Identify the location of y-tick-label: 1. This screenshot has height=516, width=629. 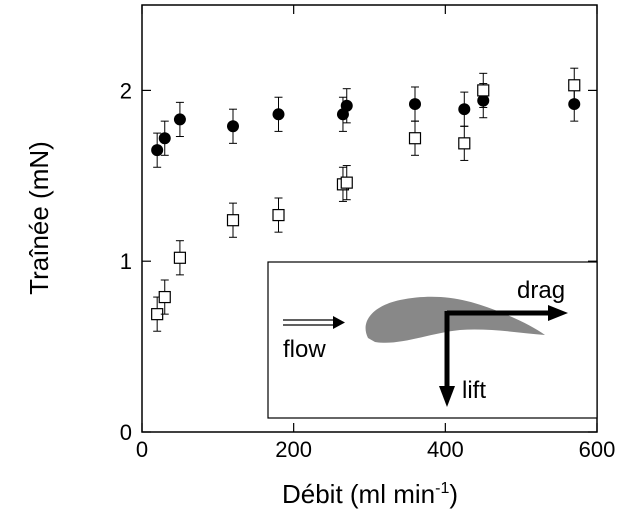
(126, 261).